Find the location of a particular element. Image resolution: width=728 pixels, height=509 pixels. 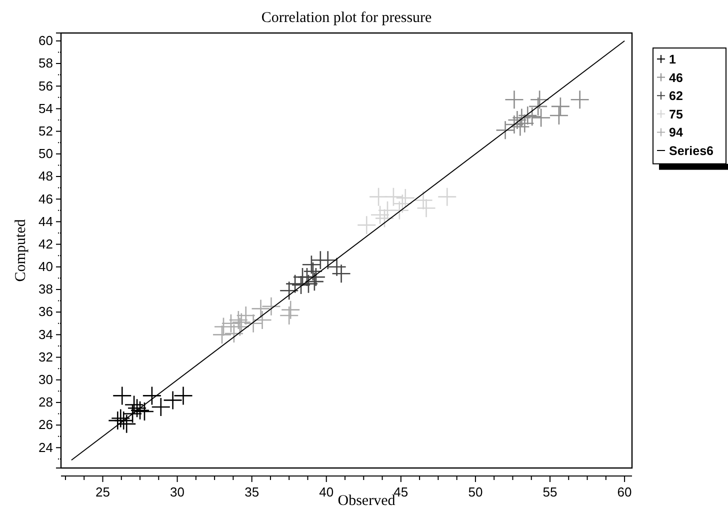

y-tick-label: 36 is located at coordinates (45, 312).